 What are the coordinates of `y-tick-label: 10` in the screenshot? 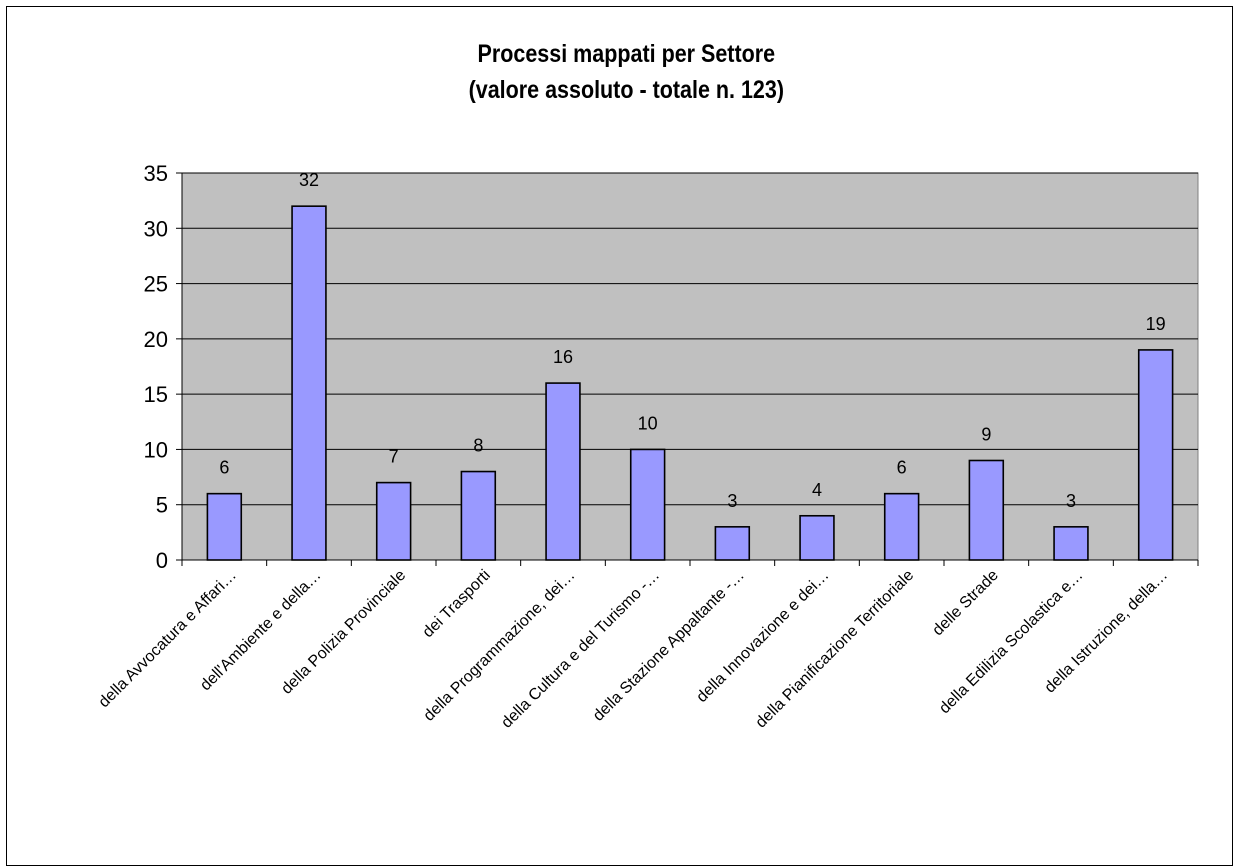 It's located at (156, 449).